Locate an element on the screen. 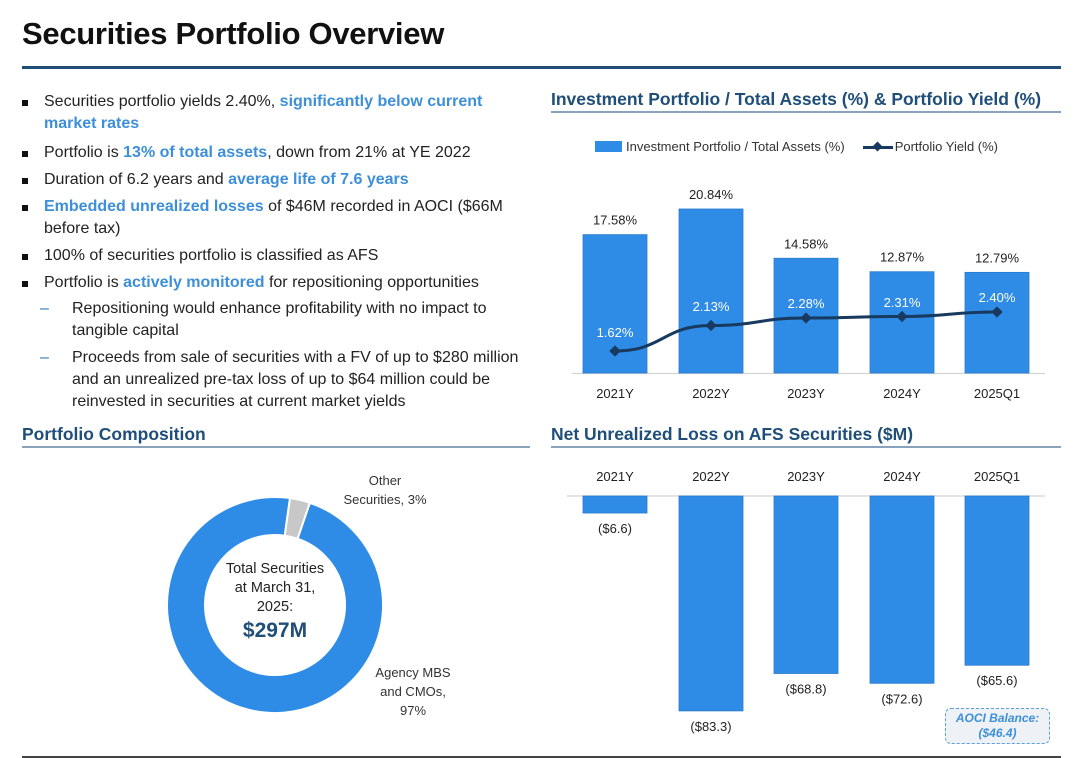  loss-chart-divider is located at coordinates (806, 447).